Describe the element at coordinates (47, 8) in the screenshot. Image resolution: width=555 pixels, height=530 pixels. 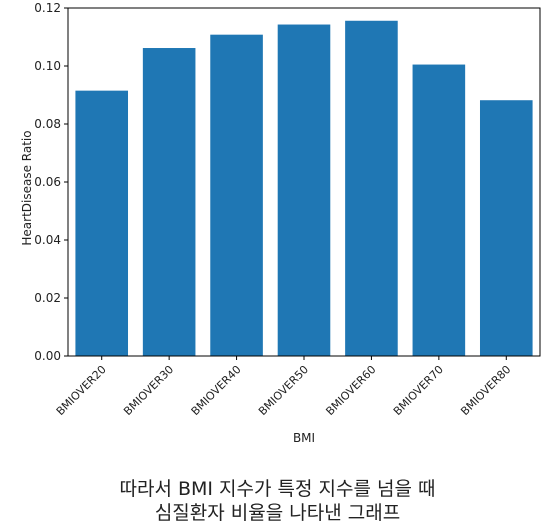
I see `y-tick-label: 0.12` at that location.